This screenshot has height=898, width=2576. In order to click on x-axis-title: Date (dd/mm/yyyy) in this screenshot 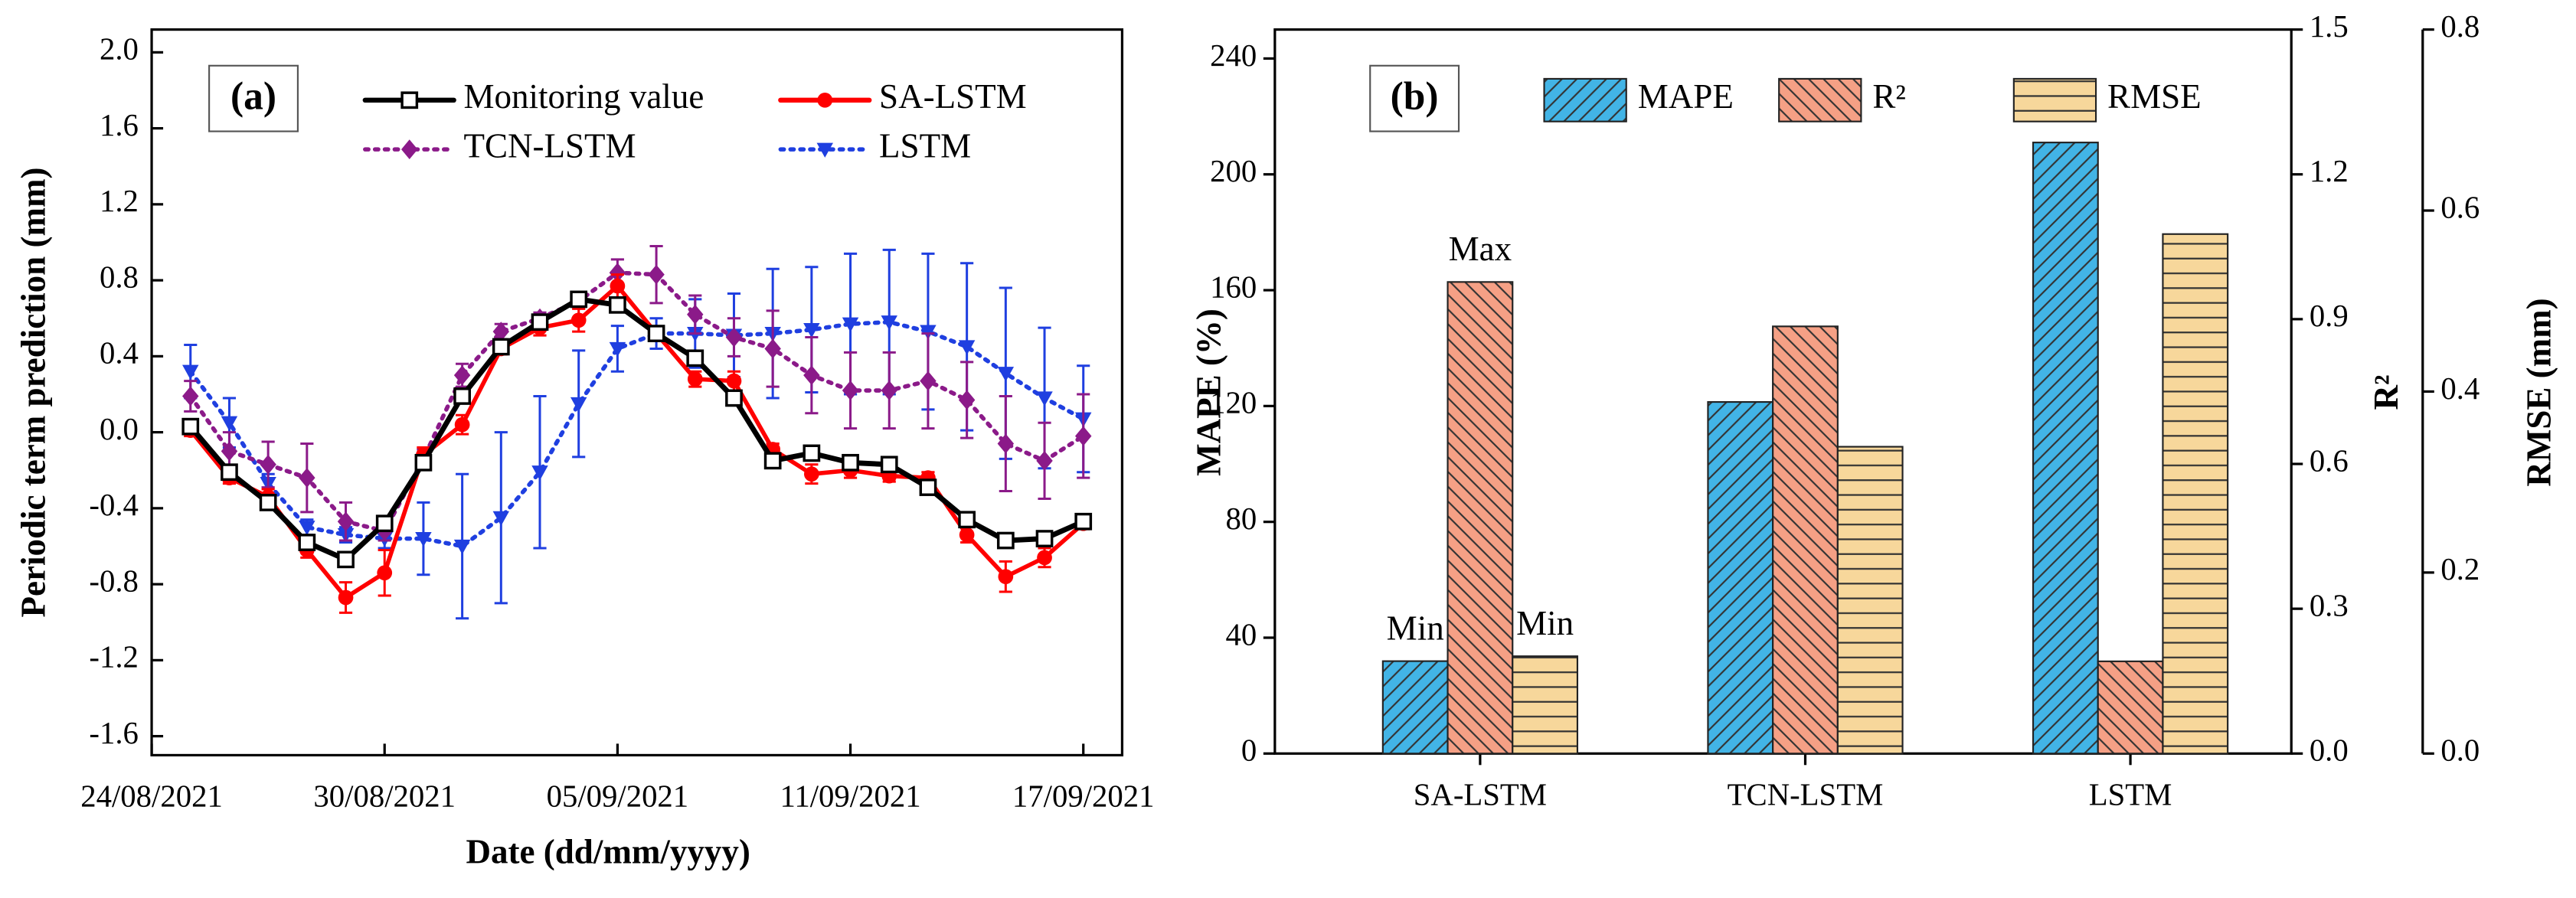, I will do `click(608, 852)`.